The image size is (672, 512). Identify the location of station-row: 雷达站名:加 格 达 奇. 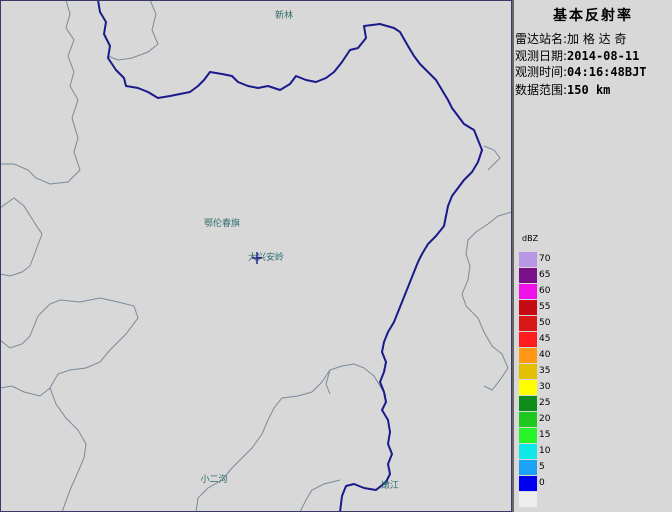
(571, 38).